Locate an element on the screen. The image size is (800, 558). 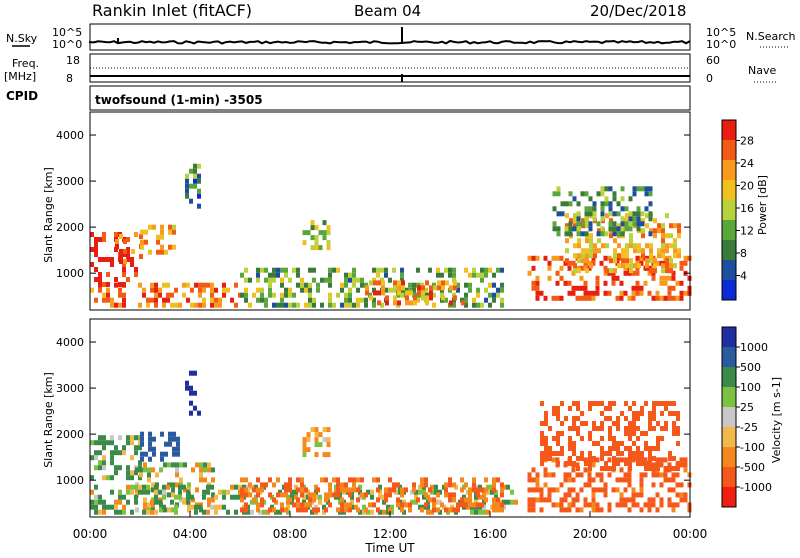
beam-label: Beam 04 is located at coordinates (387, 11).